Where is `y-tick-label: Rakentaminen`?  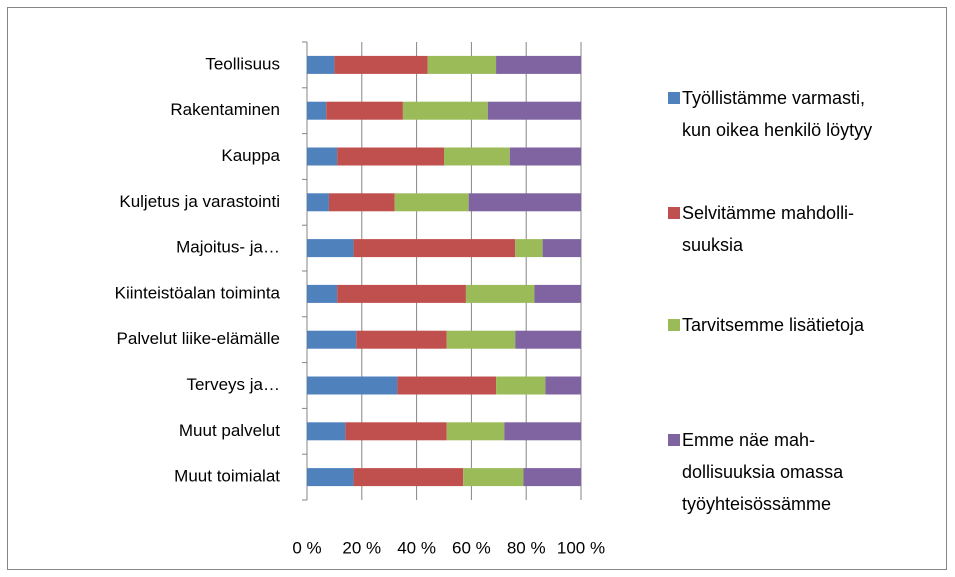
y-tick-label: Rakentaminen is located at coordinates (225, 109).